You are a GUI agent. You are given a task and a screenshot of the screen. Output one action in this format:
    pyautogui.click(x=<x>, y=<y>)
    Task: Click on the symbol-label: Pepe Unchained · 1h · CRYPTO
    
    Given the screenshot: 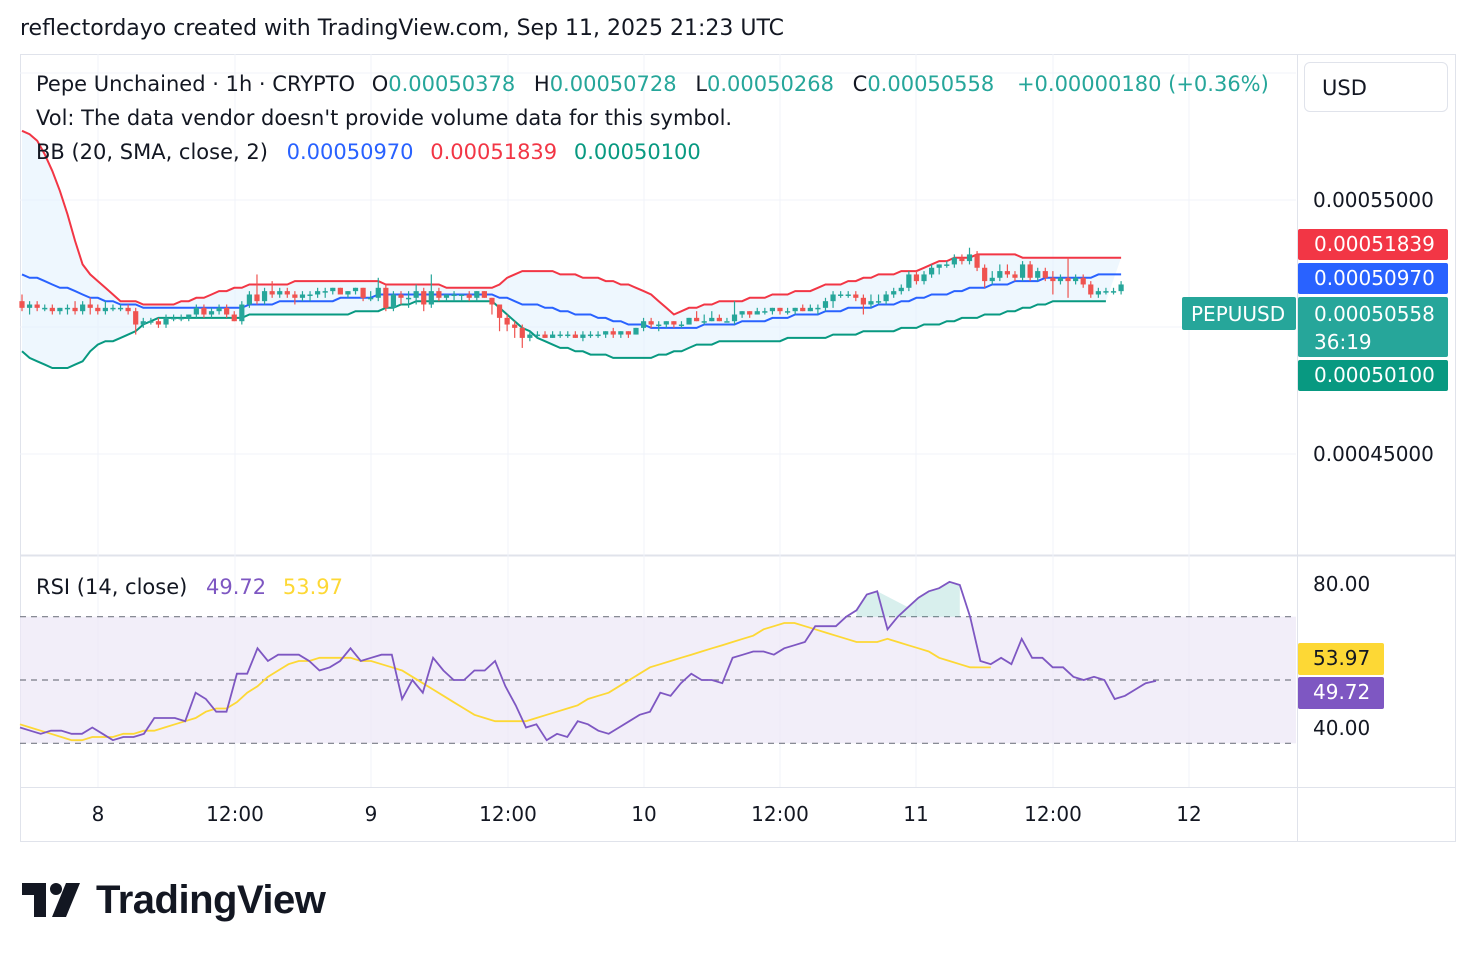 What is the action you would take?
    pyautogui.click(x=196, y=84)
    